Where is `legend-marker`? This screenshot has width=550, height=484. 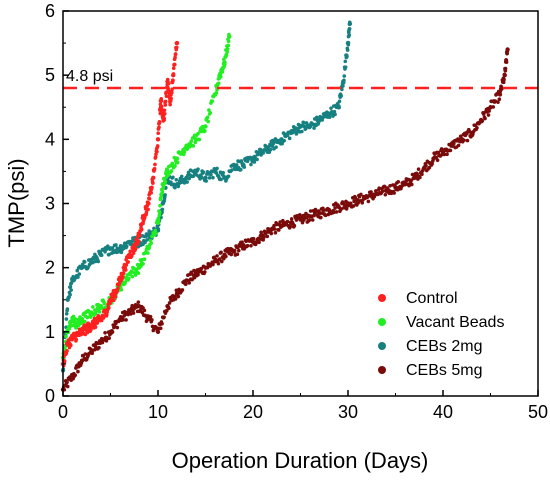
legend-marker is located at coordinates (382, 322).